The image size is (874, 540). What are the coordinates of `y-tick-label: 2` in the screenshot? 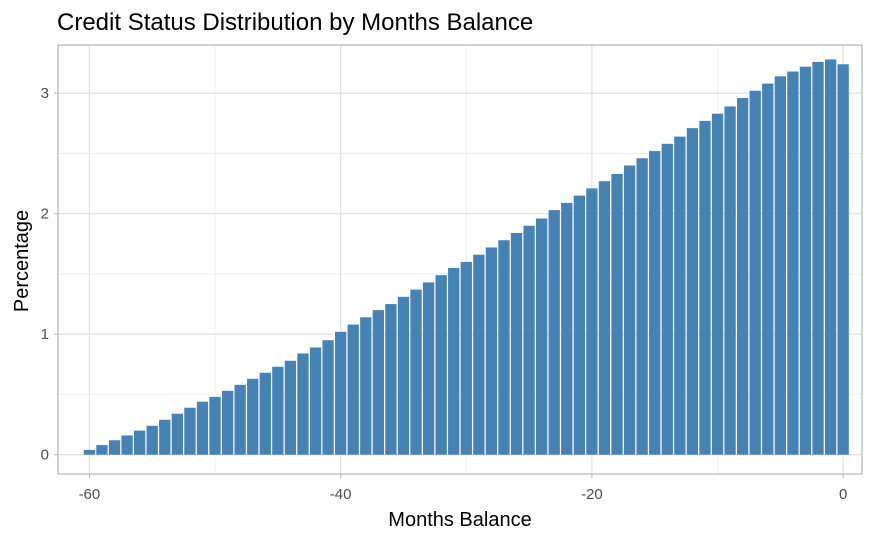 It's located at (45, 214).